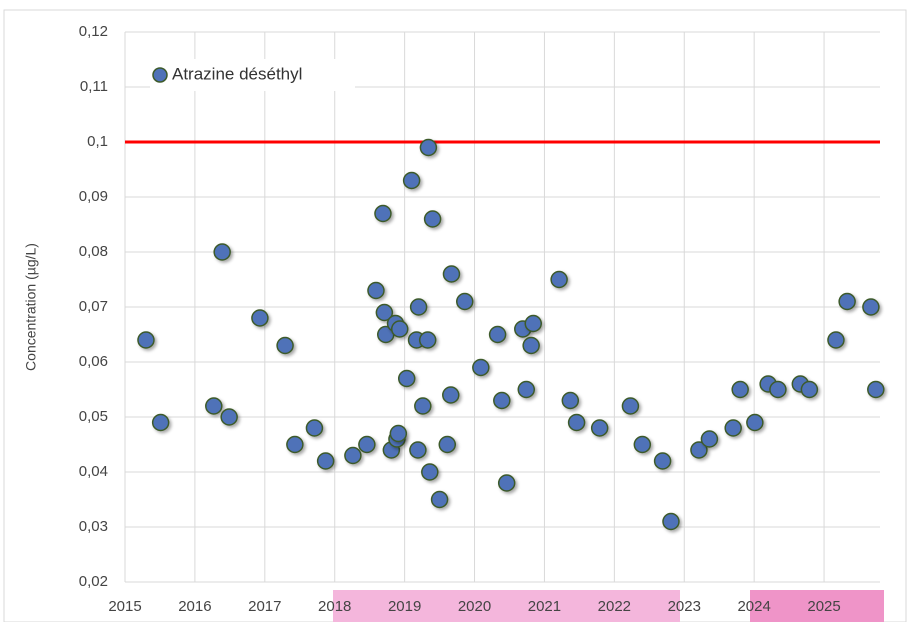  I want to click on legend-box, so click(252, 75).